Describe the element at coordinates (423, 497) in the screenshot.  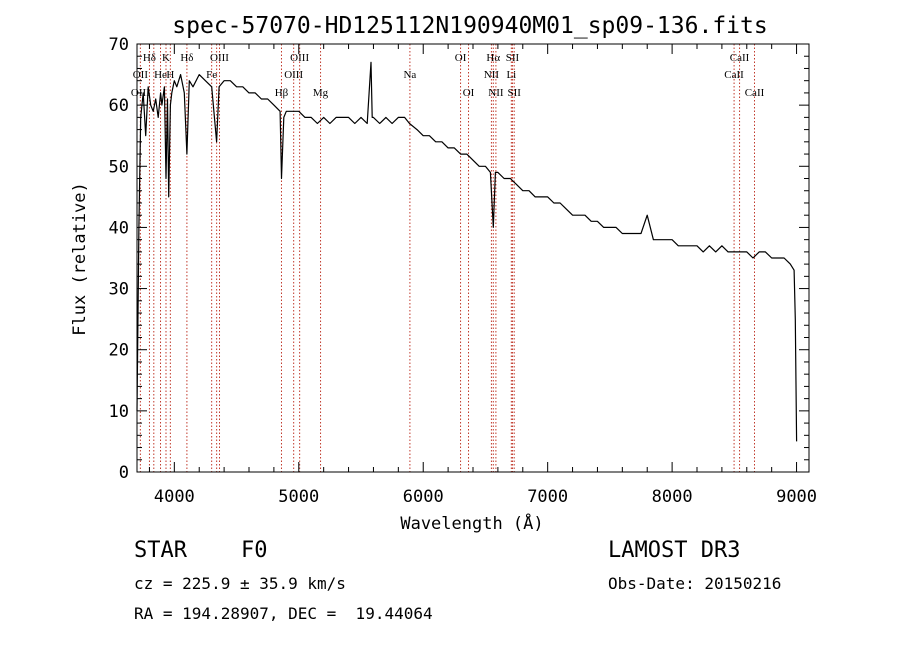
I see `x-tick-label-2: 6000` at that location.